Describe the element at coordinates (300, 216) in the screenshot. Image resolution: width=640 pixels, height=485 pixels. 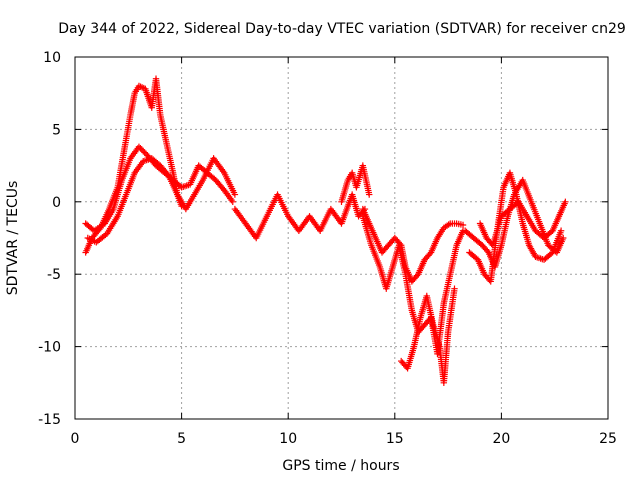
I see `series-track-d` at that location.